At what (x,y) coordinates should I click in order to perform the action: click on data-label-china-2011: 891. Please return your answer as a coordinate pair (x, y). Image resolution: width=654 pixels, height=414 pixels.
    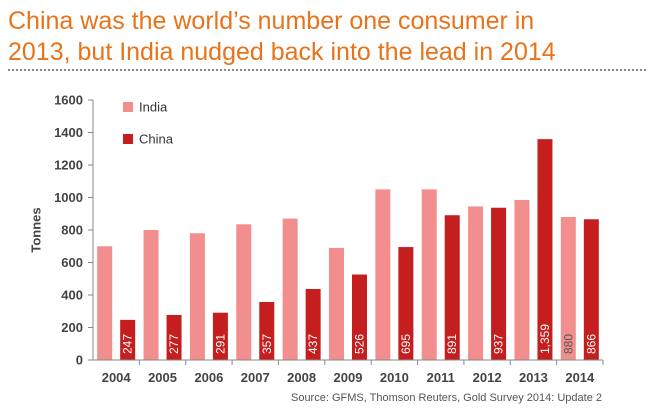
    Looking at the image, I should click on (452, 344).